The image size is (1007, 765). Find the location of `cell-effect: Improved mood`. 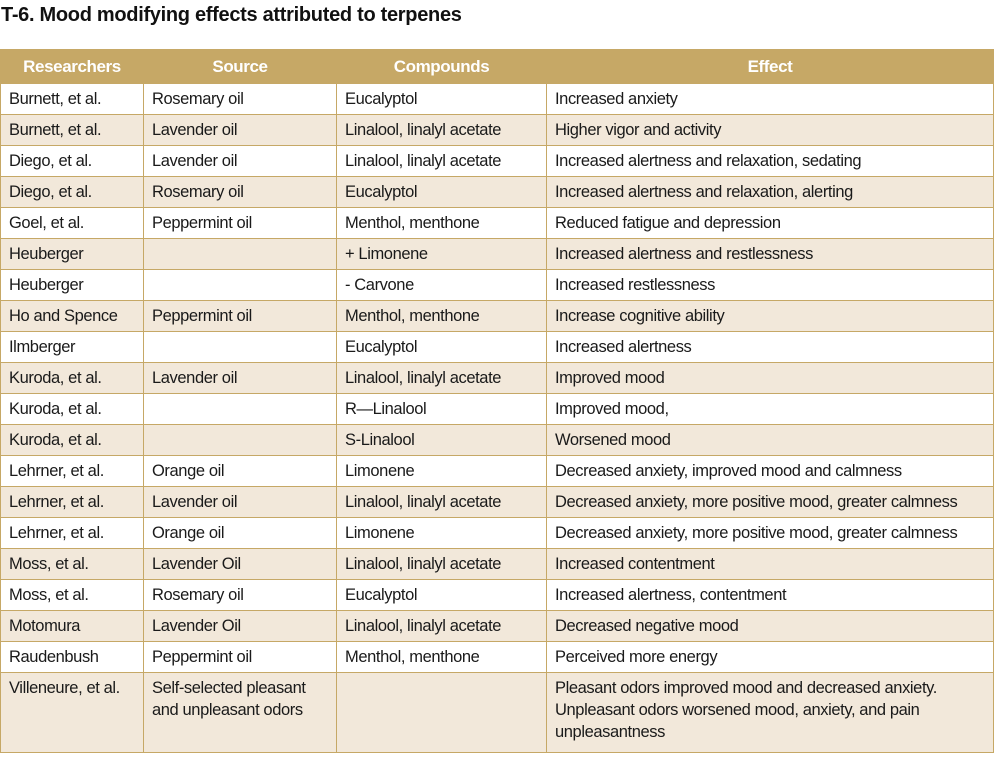

cell-effect: Improved mood is located at coordinates (770, 378).